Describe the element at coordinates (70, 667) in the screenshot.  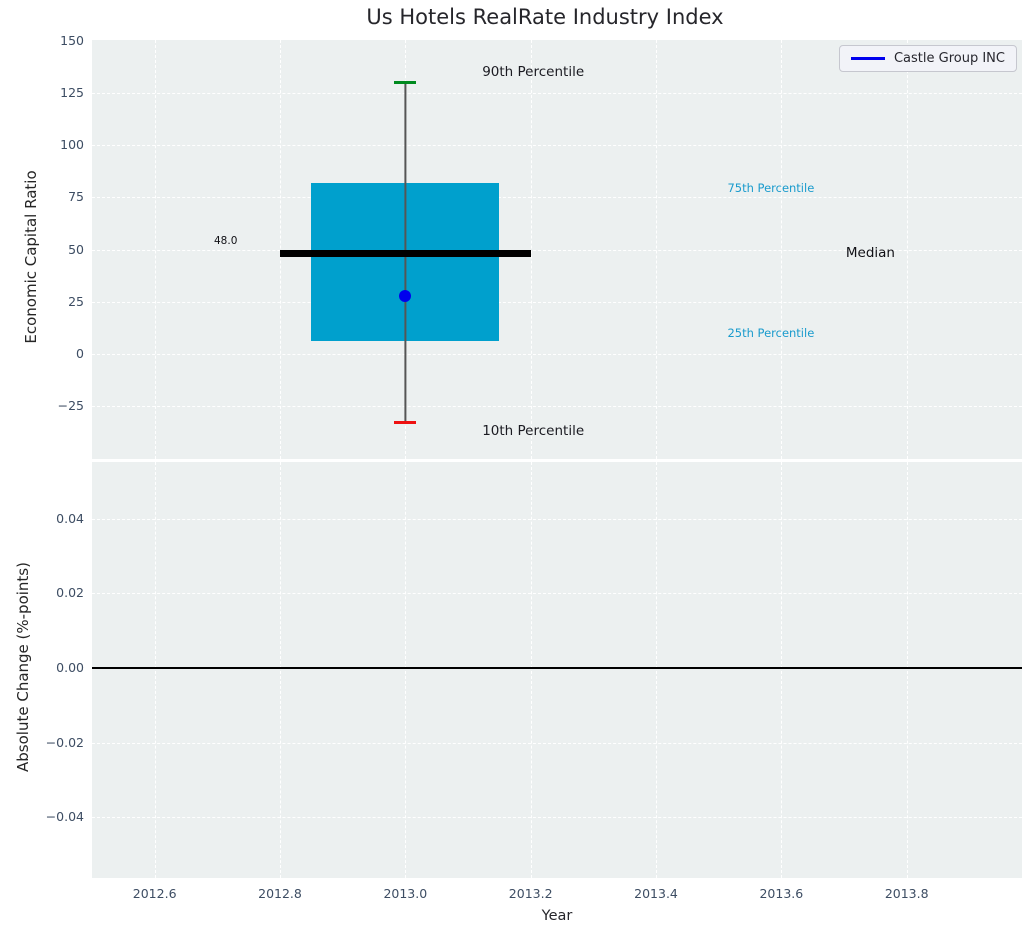
I see `y-tick-label: 0.00` at that location.